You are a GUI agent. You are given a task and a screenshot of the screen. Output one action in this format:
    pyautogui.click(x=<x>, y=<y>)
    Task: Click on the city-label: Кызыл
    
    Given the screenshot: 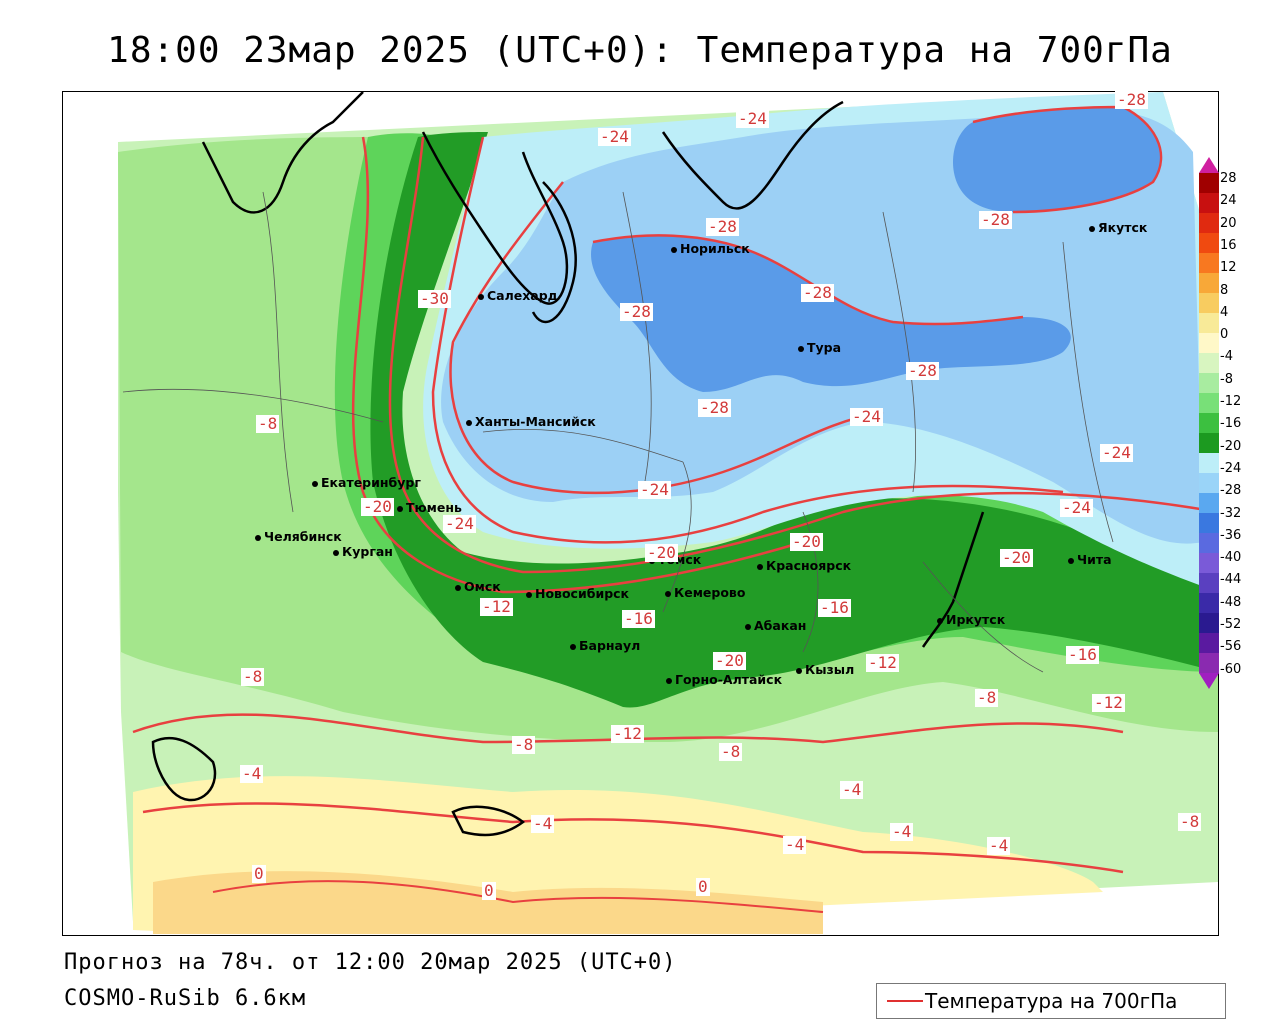 What is the action you would take?
    pyautogui.click(x=825, y=670)
    